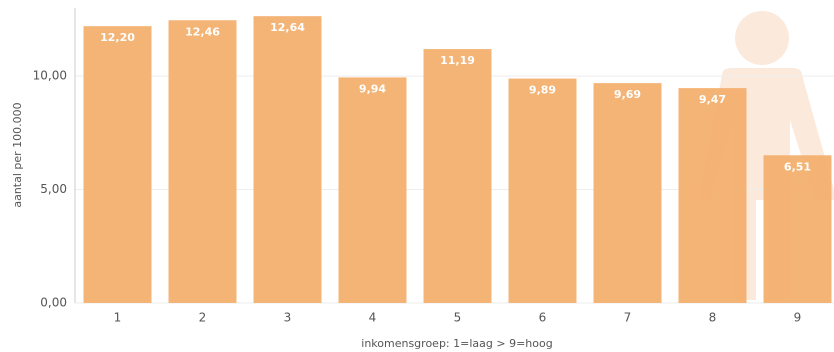 This screenshot has width=834, height=352. I want to click on x-axis-label: inkomensgroep: 1=laag > 9=hoog, so click(456, 343).